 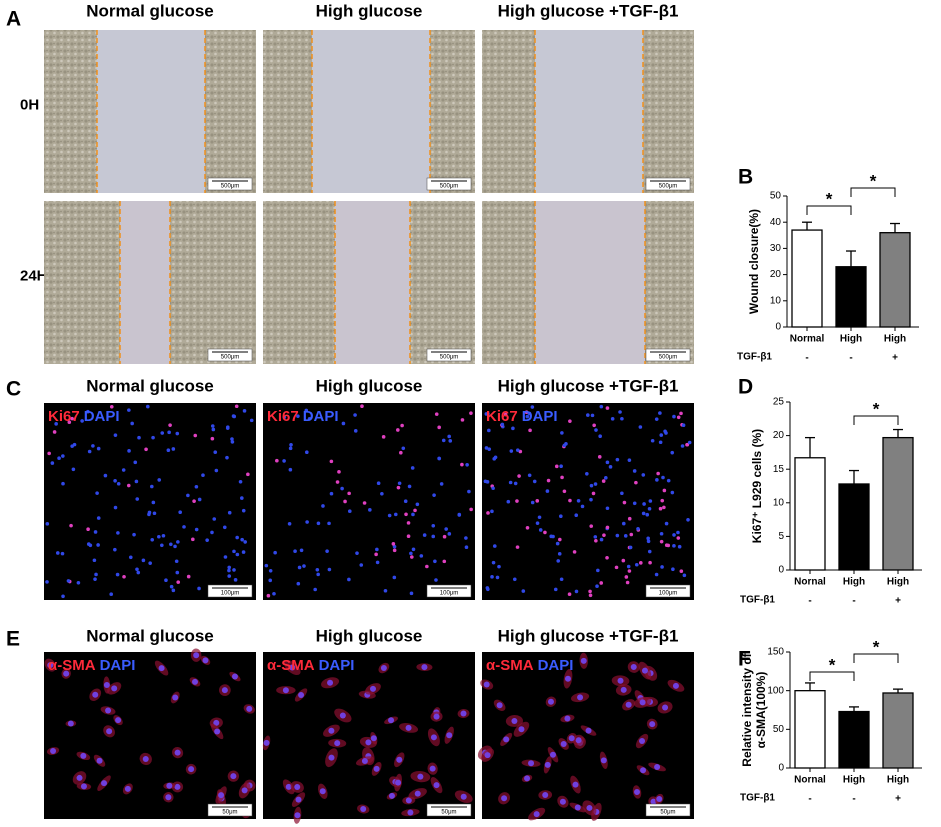 I want to click on stain-dapi: DAPI, so click(x=540, y=416).